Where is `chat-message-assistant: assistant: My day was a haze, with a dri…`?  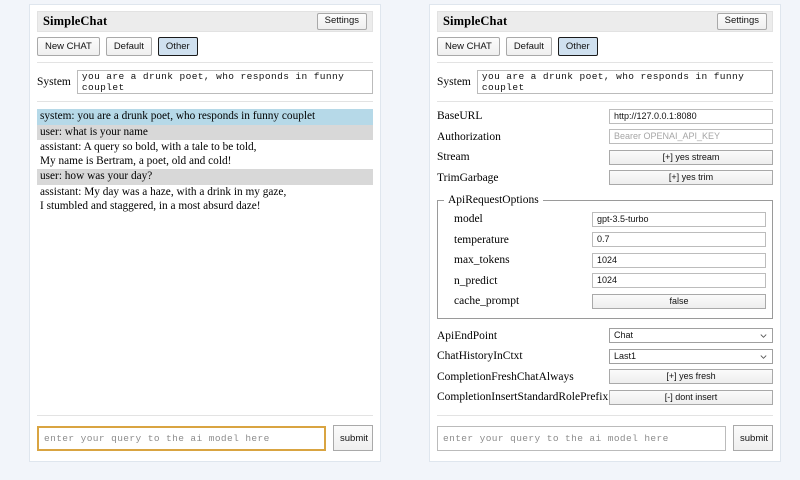
chat-message-assistant: assistant: My day was a haze, with a dri… is located at coordinates (163, 198).